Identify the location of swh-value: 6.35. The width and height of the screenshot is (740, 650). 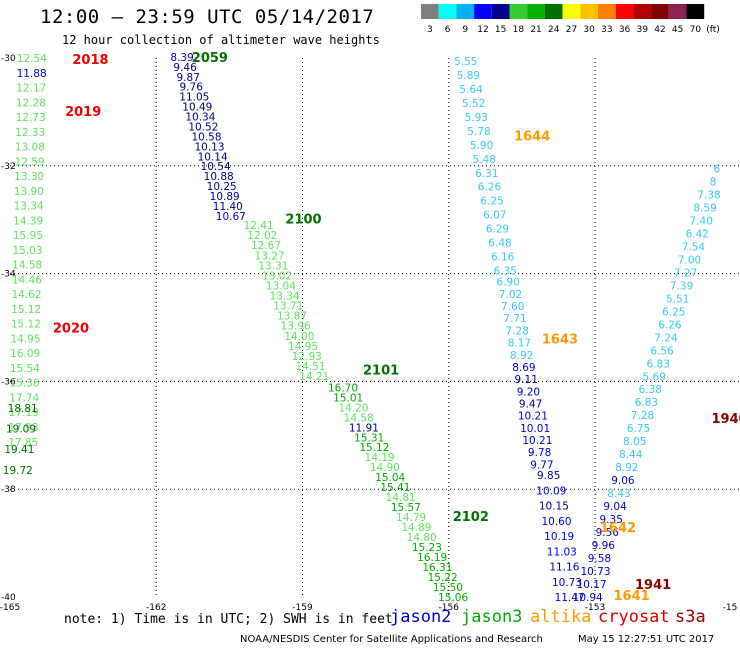
(505, 271).